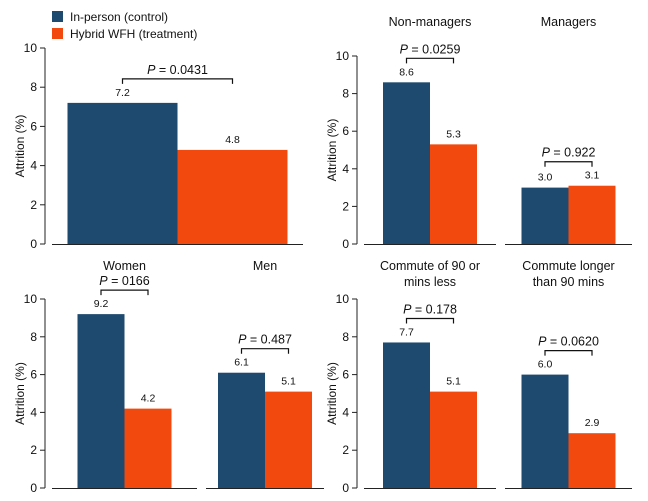  Describe the element at coordinates (122, 93) in the screenshot. I see `bar-value-label: 7.2` at that location.